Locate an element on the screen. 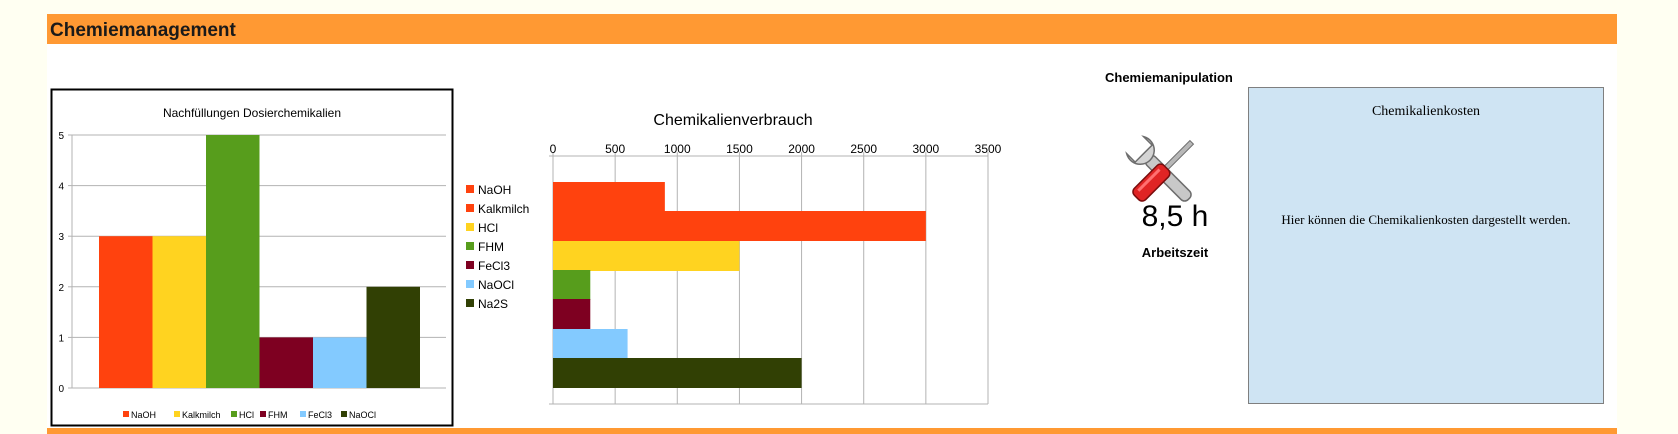 This screenshot has width=1678, height=434. x-tick-label: 0 is located at coordinates (553, 149).